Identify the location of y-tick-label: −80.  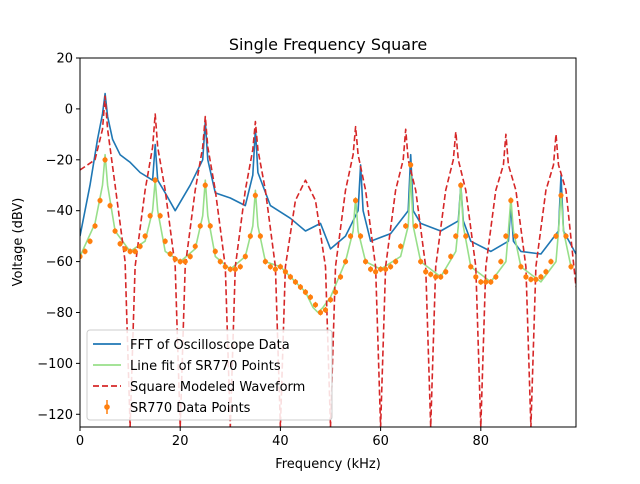
(59, 313).